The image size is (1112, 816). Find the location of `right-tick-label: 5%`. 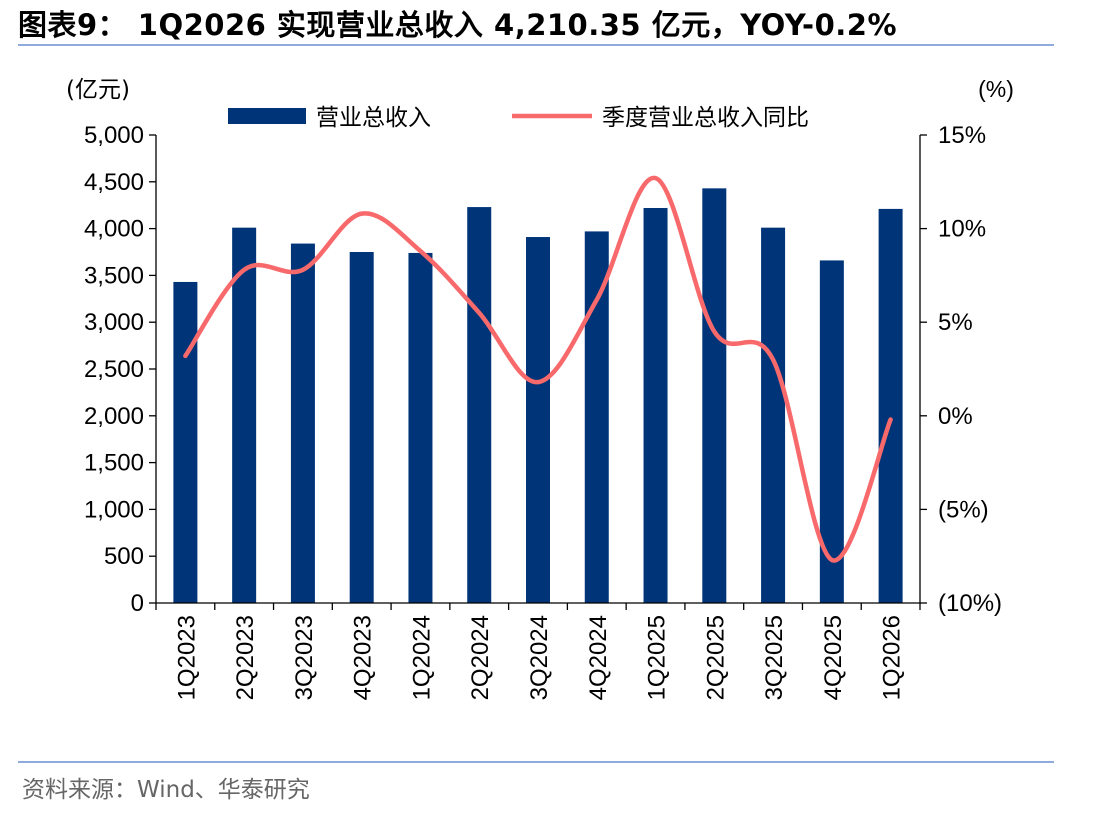

right-tick-label: 5% is located at coordinates (955, 322).